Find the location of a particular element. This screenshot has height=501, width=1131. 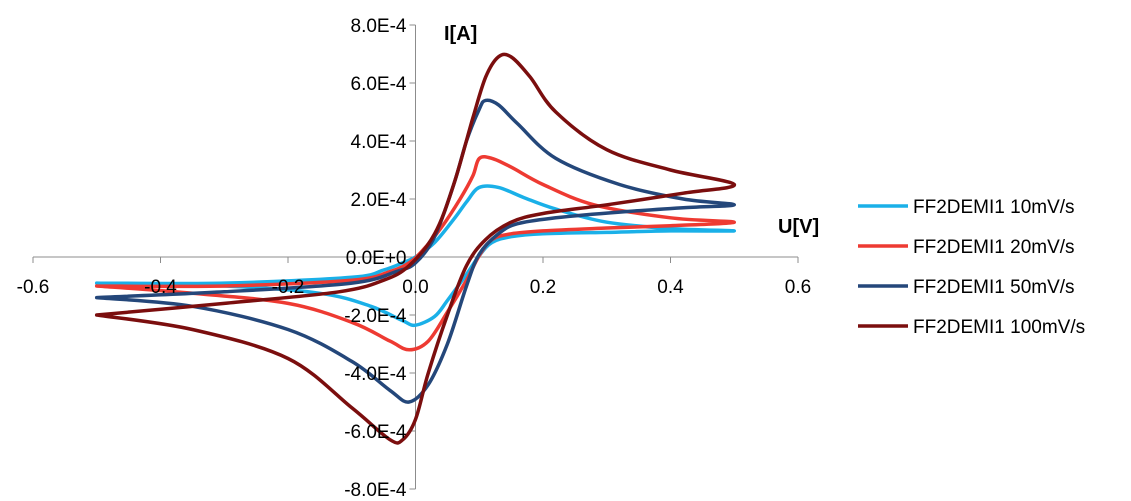

x-tick-label: -0.2 is located at coordinates (288, 287).